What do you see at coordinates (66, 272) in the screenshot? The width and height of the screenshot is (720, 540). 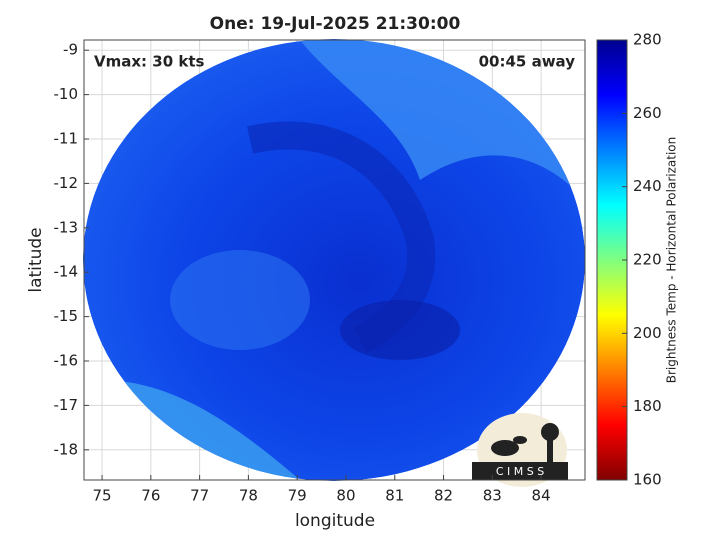 I see `y-tick-label: -14` at bounding box center [66, 272].